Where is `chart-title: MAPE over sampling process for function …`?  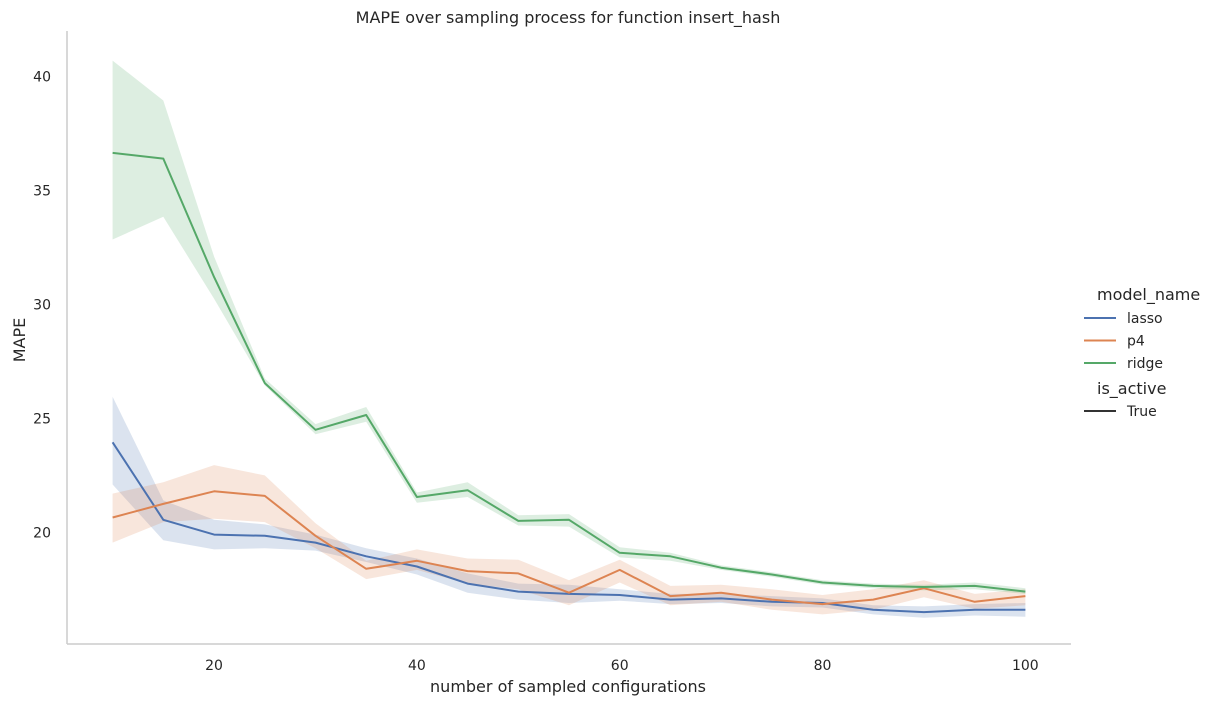
chart-title: MAPE over sampling process for function … is located at coordinates (568, 18).